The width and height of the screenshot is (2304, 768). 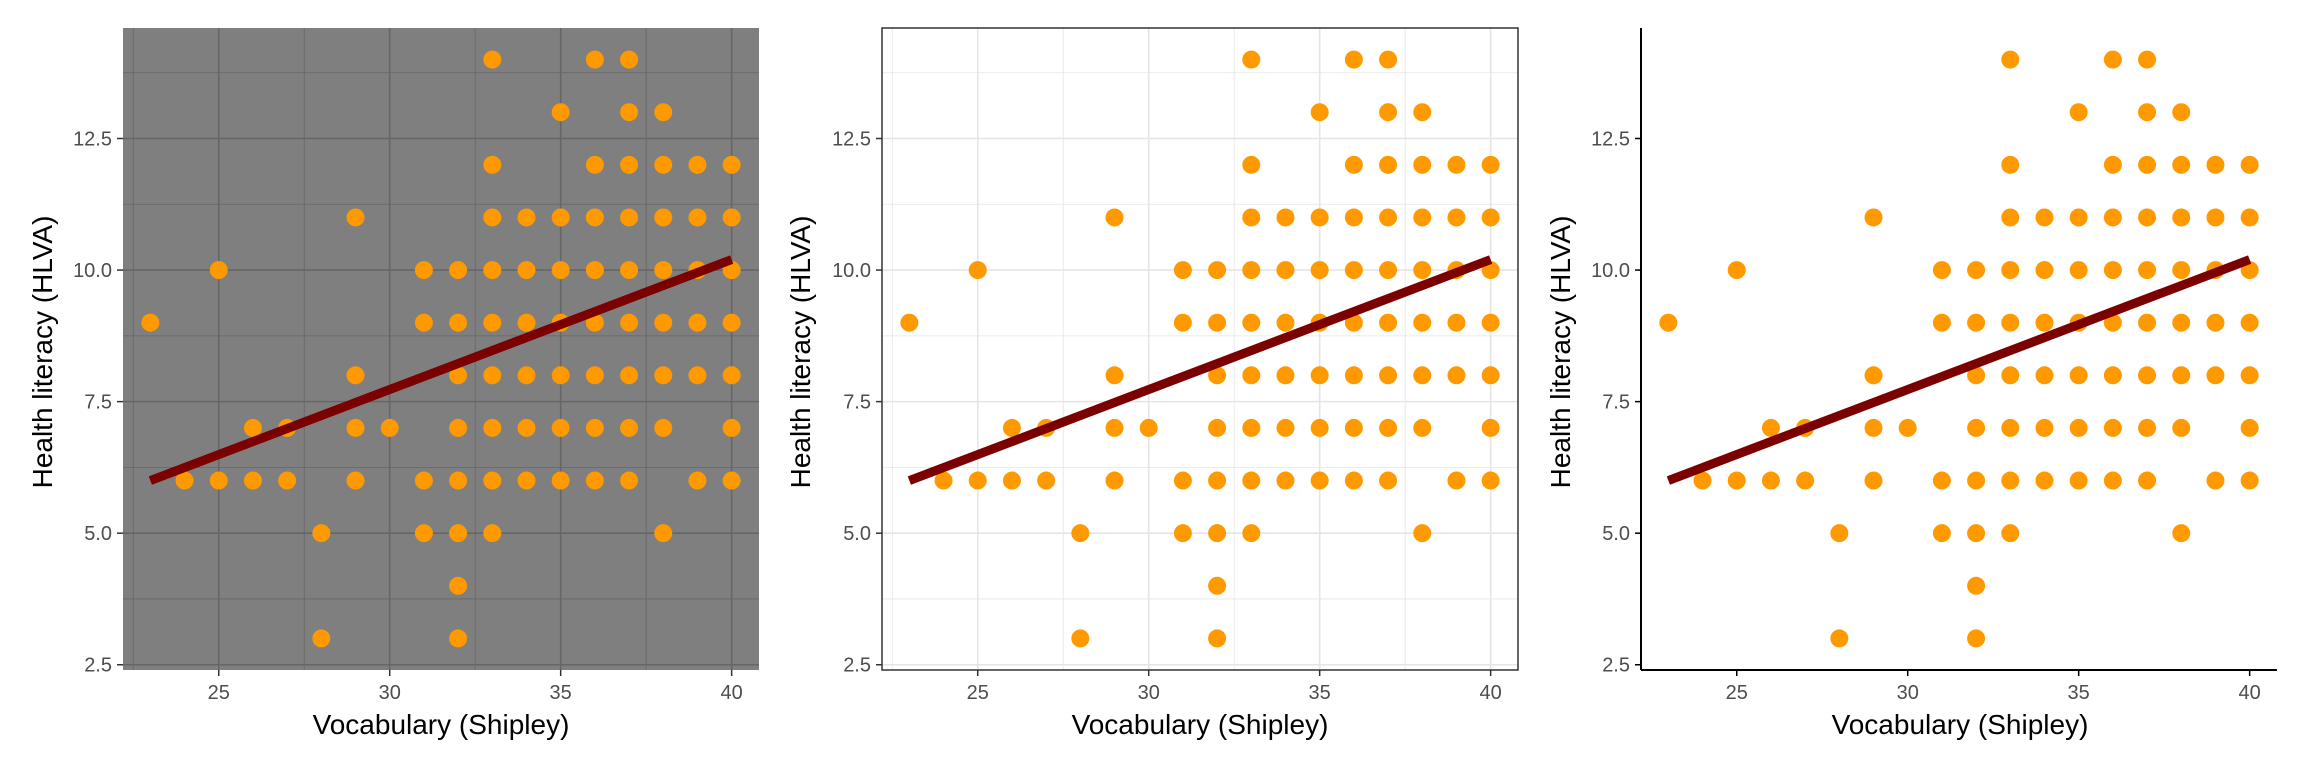 What do you see at coordinates (1200, 724) in the screenshot?
I see `x-axis-title: Vocabulary (Shipley)` at bounding box center [1200, 724].